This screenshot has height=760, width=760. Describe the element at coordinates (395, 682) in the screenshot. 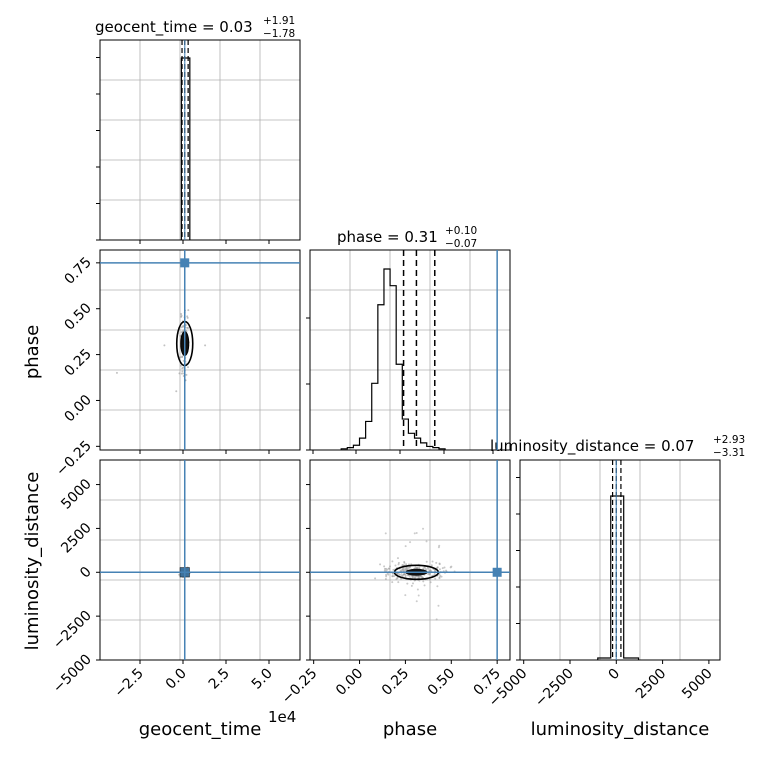

I see `x-tick-label-phase: 0.25` at that location.